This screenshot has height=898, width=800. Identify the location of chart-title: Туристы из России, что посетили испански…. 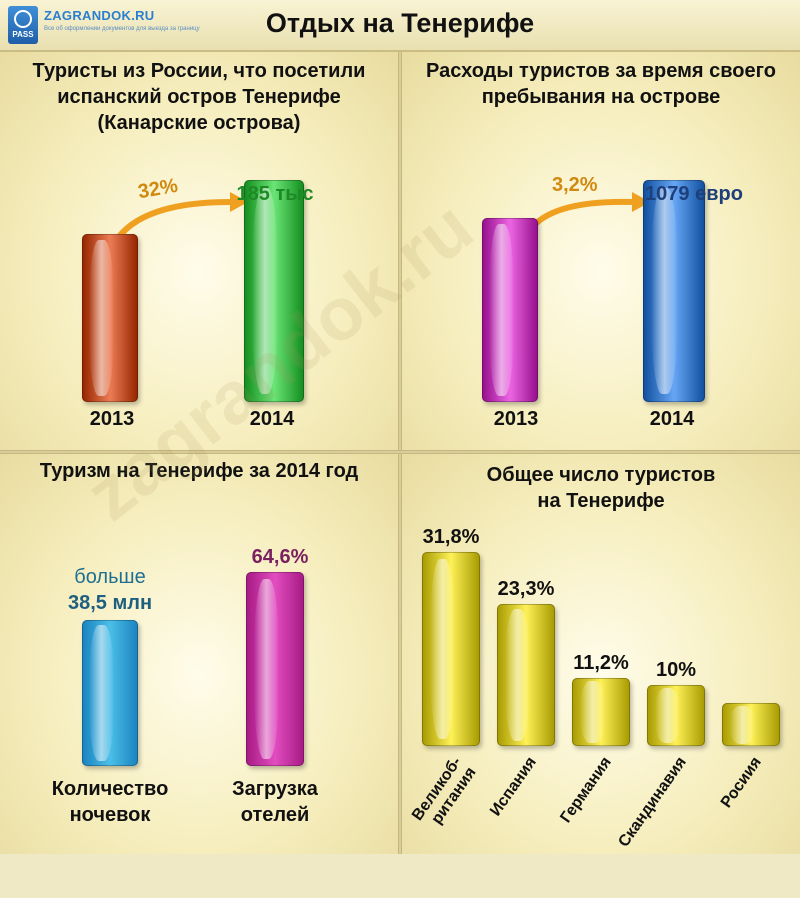
(199, 97).